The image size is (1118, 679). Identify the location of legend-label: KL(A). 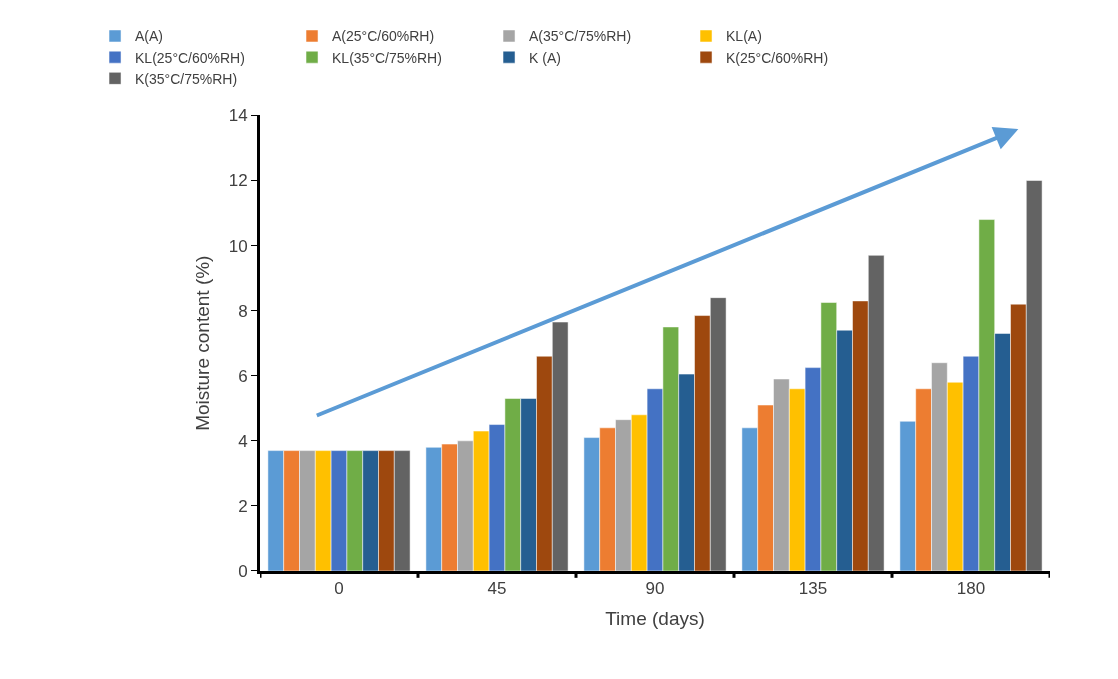
(744, 36).